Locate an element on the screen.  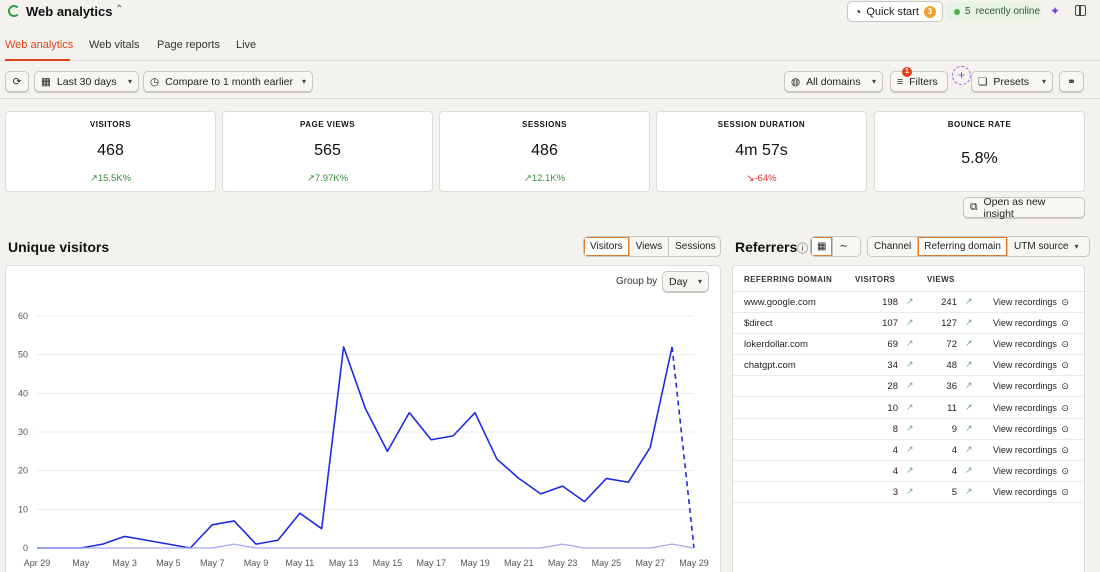
table-row: $direct 107 ↗ 127 ↗ View recordings ⊙ is located at coordinates (908, 324).